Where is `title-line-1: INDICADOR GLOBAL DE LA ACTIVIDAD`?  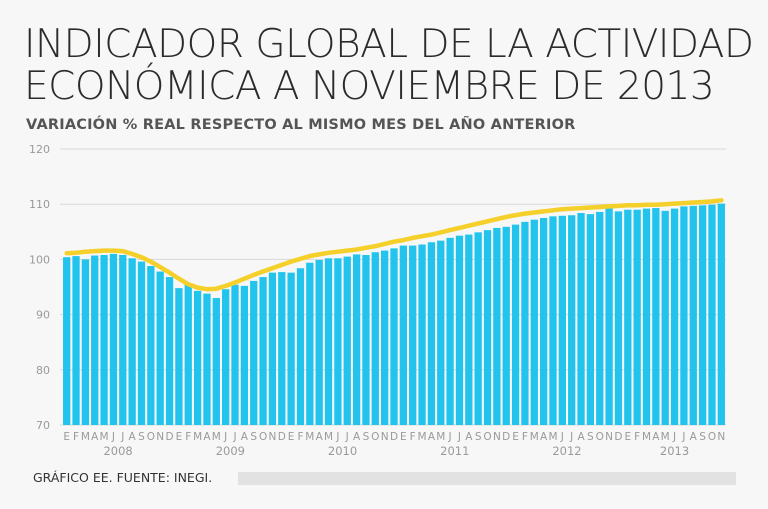
title-line-1: INDICADOR GLOBAL DE LA ACTIVIDAD is located at coordinates (389, 44).